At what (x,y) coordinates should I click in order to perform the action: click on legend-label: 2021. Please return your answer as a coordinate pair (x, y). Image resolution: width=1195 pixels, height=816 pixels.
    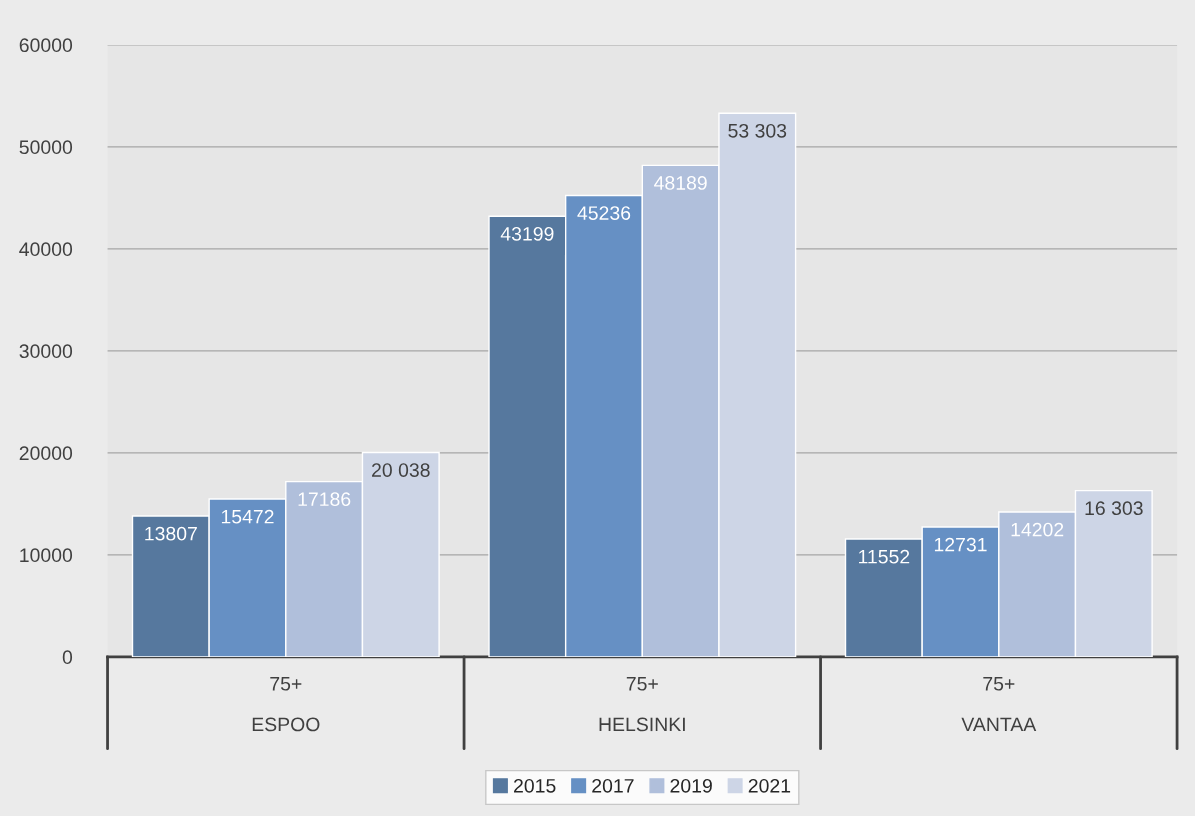
    Looking at the image, I should click on (769, 785).